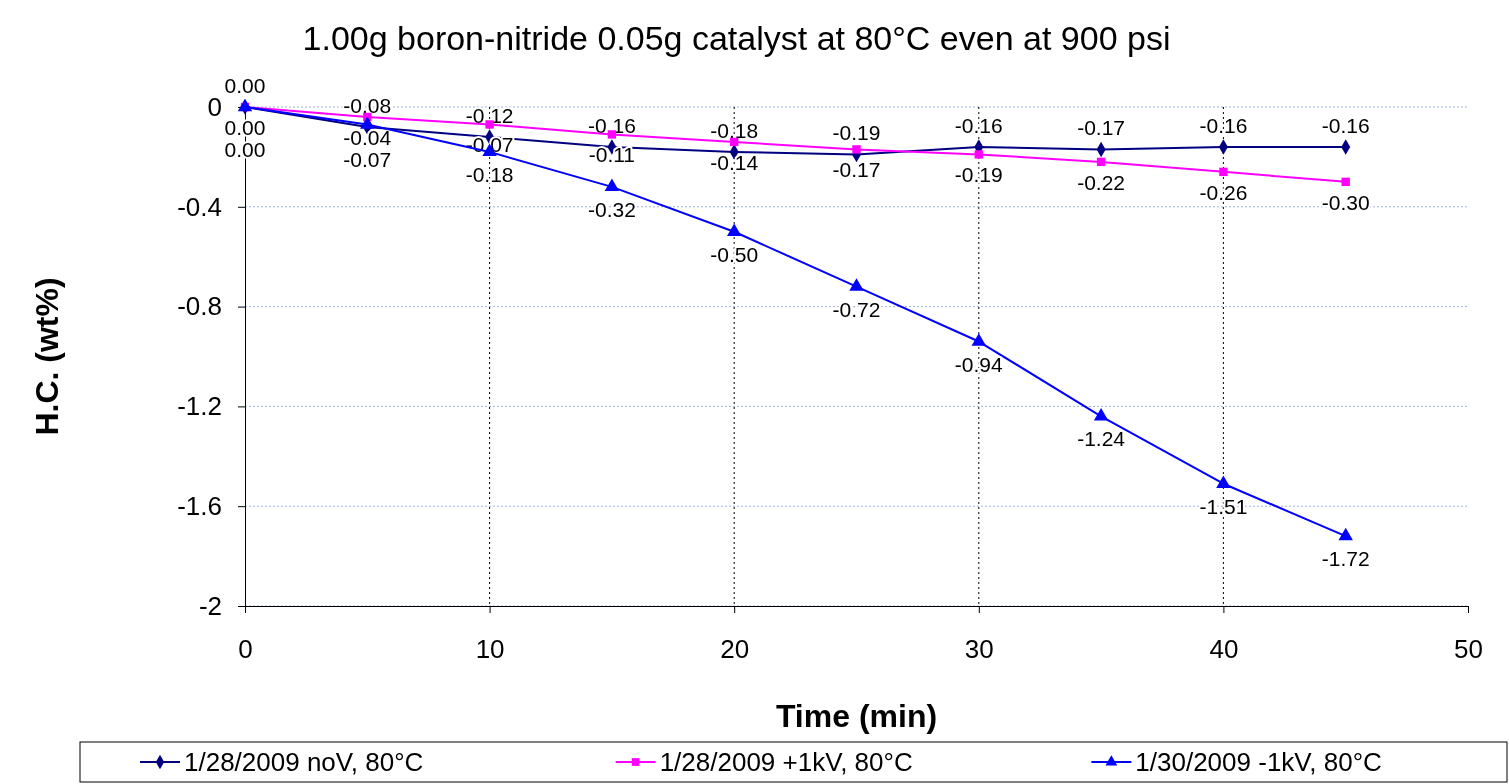 Image resolution: width=1509 pixels, height=784 pixels. Describe the element at coordinates (856, 716) in the screenshot. I see `x-axis-title: Time (min)` at that location.